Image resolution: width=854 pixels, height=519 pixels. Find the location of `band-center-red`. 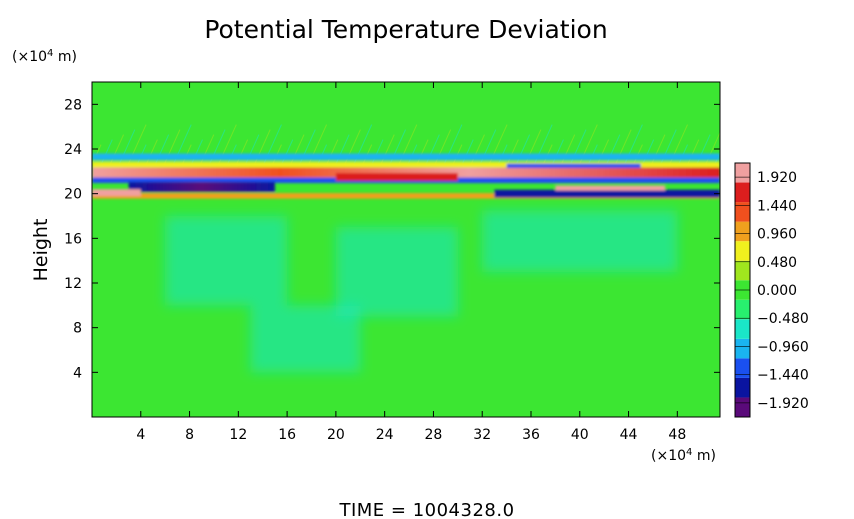

band-center-red is located at coordinates (396, 177).